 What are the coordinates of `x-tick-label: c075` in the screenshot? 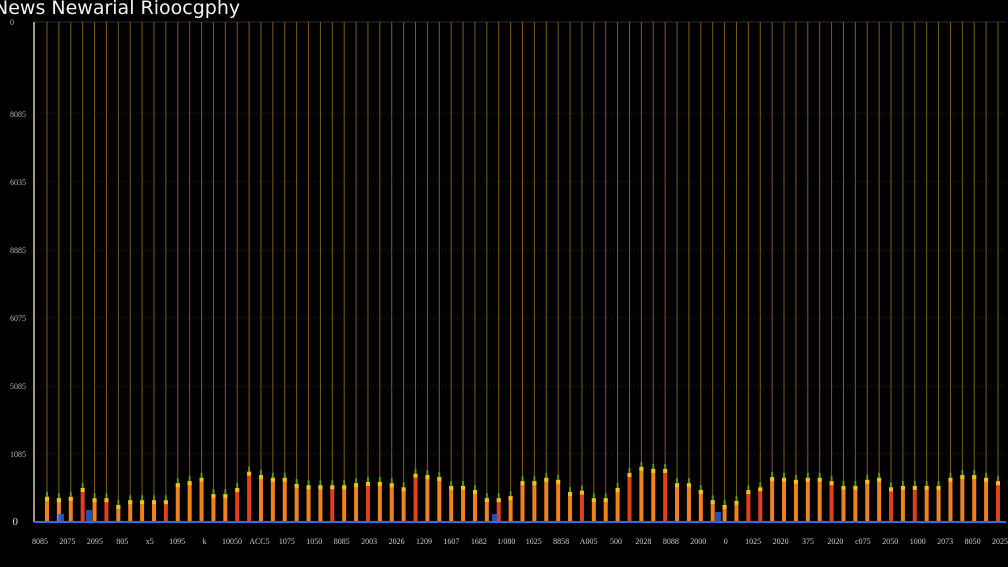 It's located at (863, 541).